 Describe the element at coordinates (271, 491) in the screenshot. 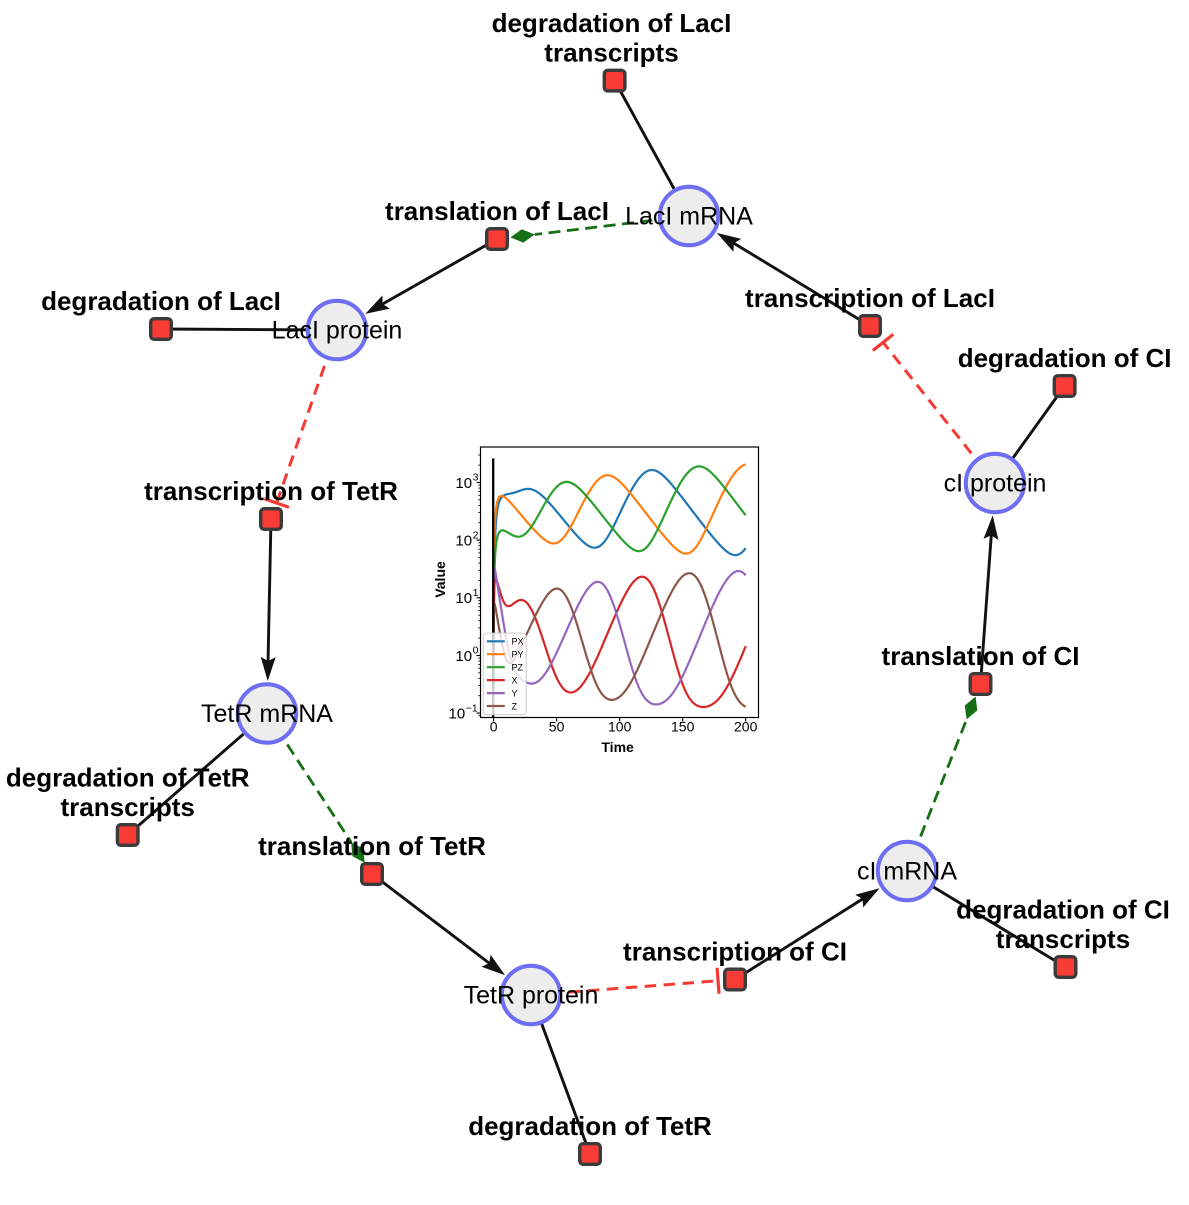

I see `svg-text: transcription of TetR` at that location.